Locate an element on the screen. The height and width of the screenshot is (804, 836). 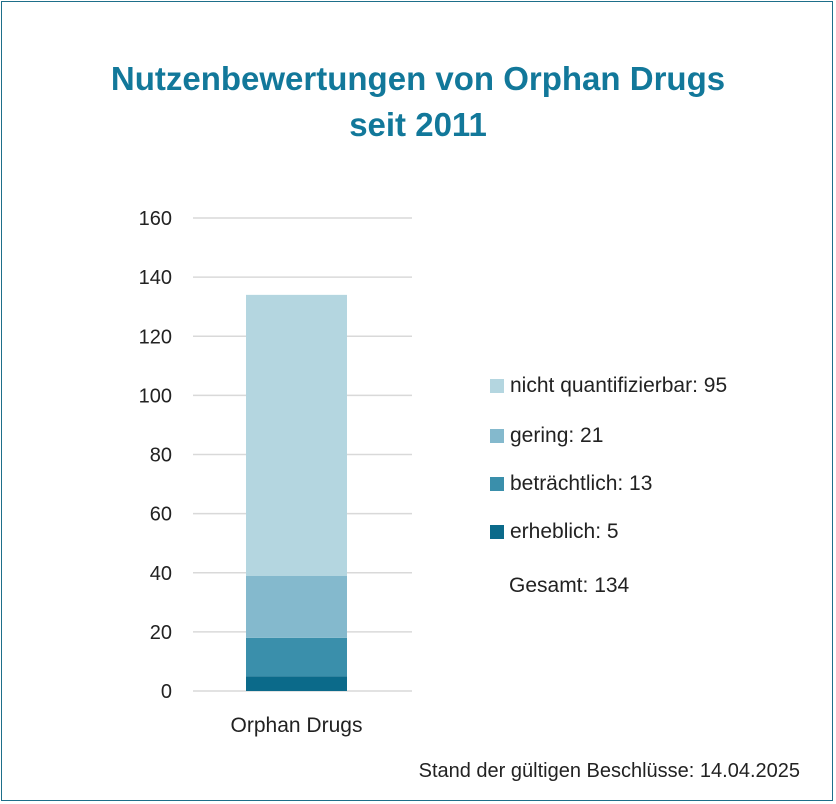
legend-swatch-erheblich is located at coordinates (497, 532).